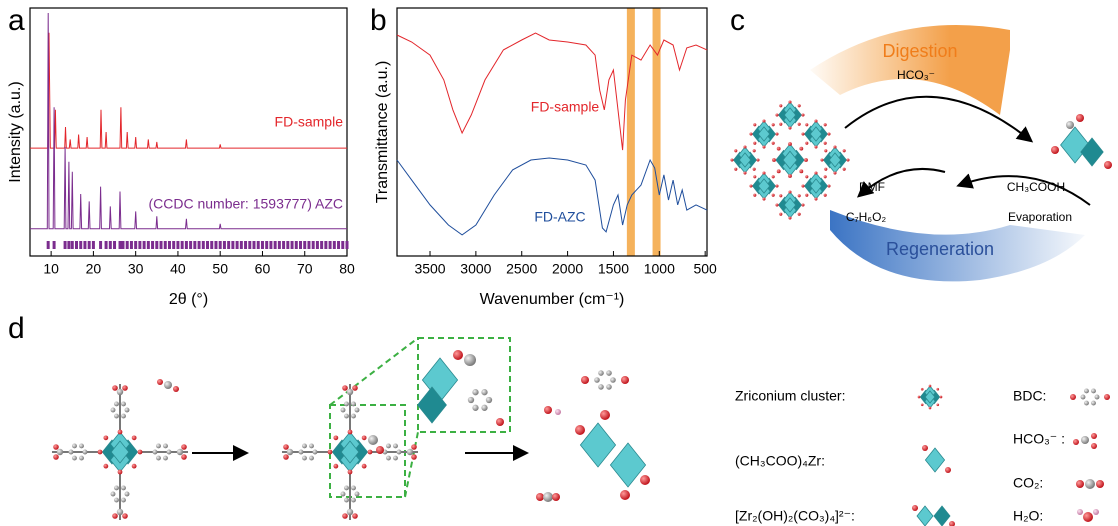  Describe the element at coordinates (309, 122) in the screenshot. I see `series-label: FD-sample` at that location.